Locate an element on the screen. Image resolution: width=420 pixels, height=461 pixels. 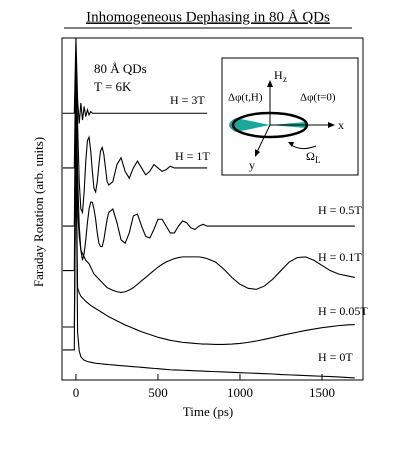
chart-title: Inhomogeneous Dephasing in 80 Å QDs is located at coordinates (208, 17).